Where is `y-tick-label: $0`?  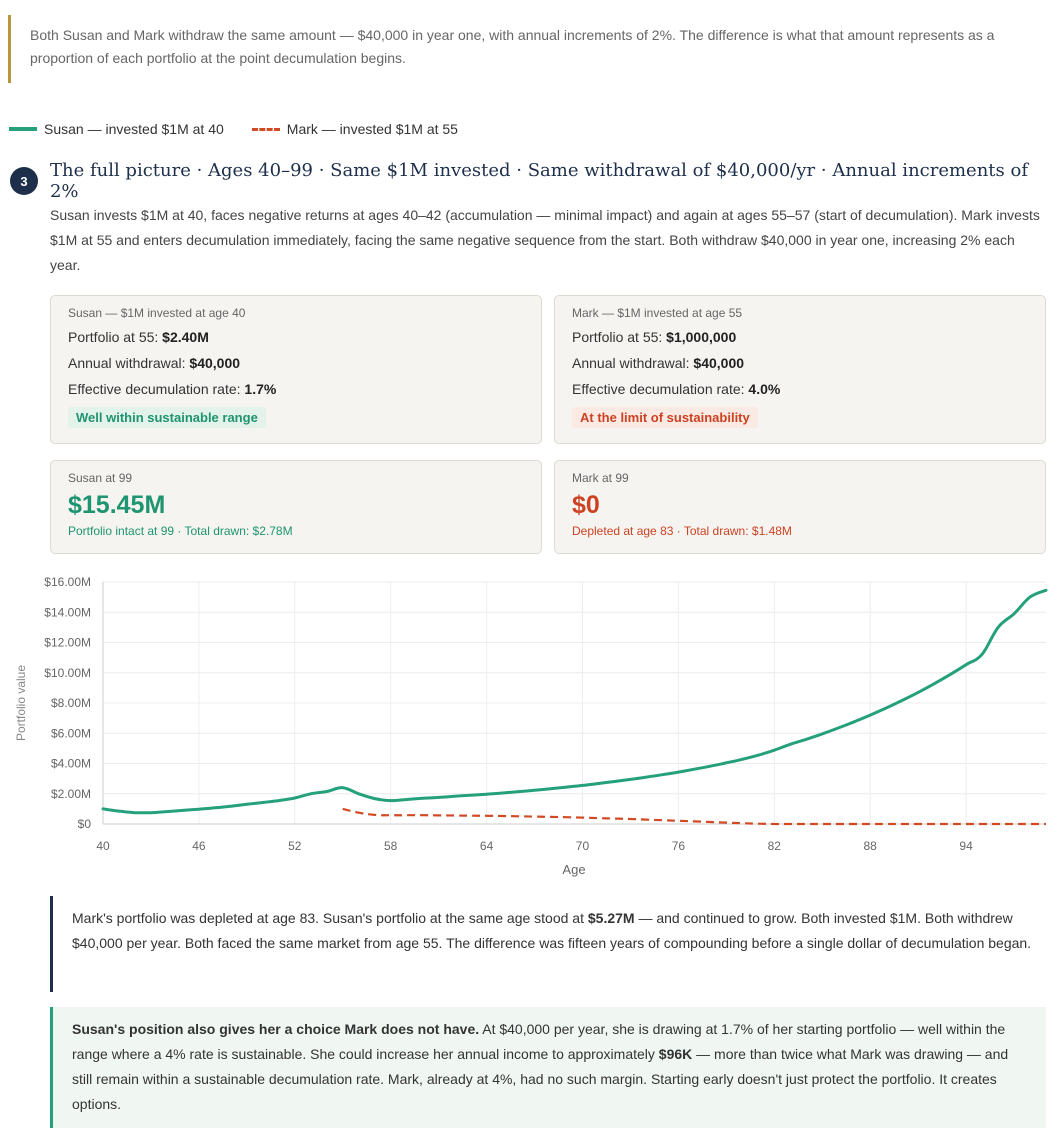
y-tick-label: $0 is located at coordinates (85, 824).